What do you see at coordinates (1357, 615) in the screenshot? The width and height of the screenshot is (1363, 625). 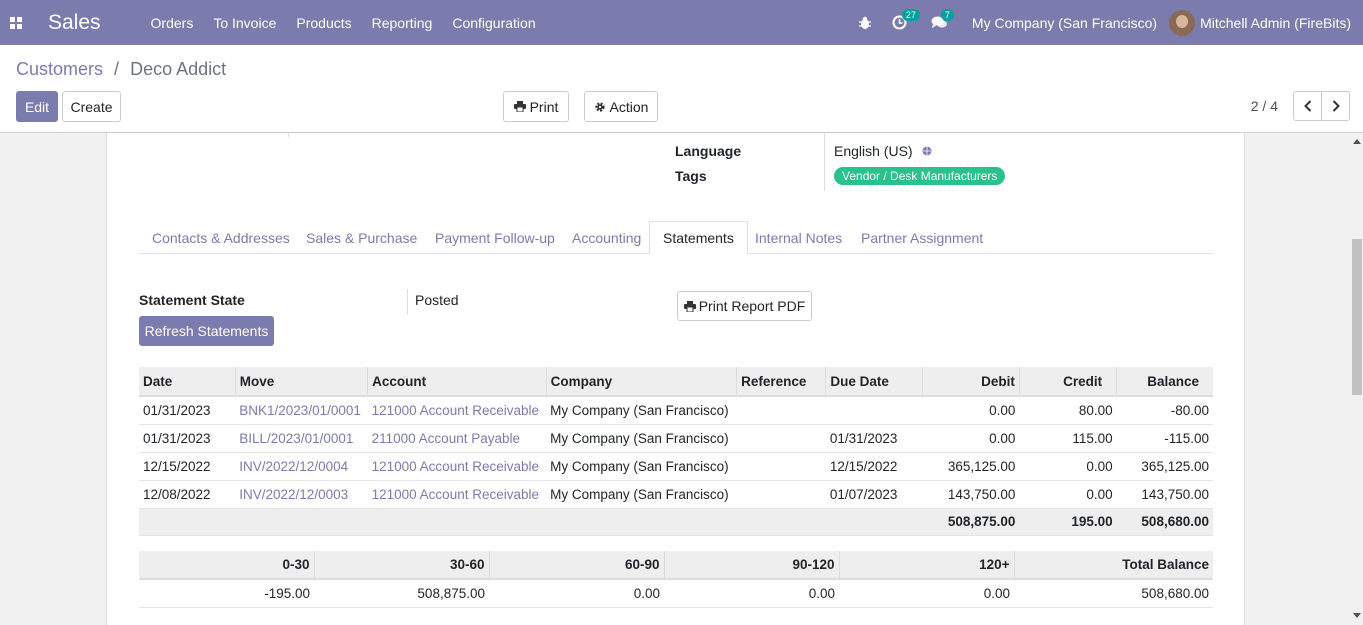 I see `scroll-down-icon` at bounding box center [1357, 615].